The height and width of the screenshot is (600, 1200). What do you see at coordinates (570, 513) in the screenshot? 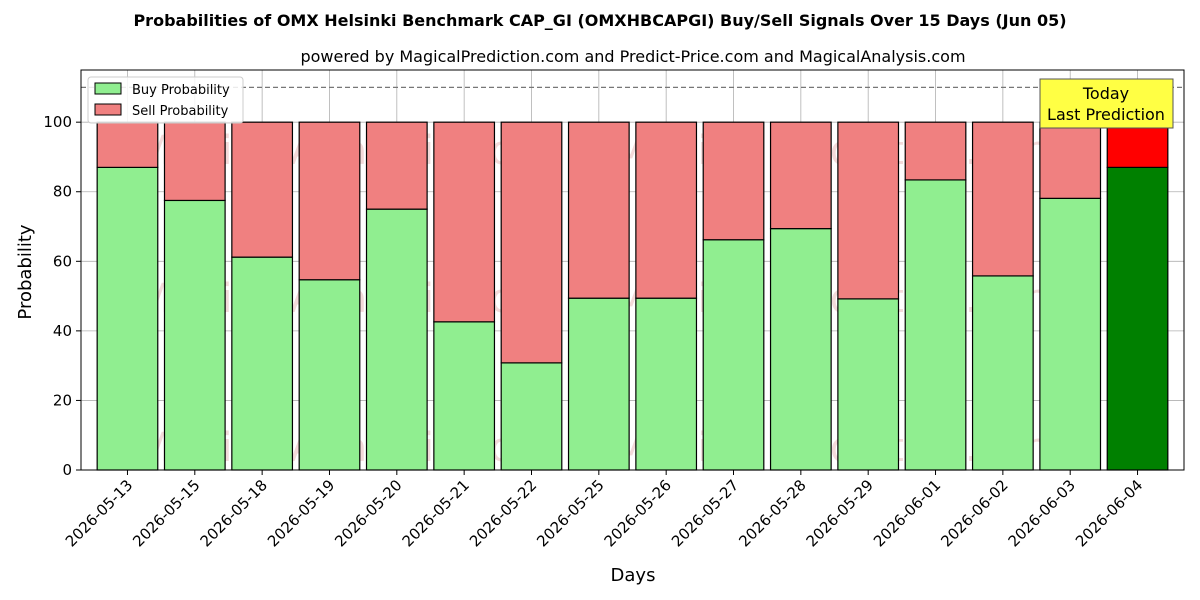
I see `x-tick-label: 2026-05-25` at bounding box center [570, 513].